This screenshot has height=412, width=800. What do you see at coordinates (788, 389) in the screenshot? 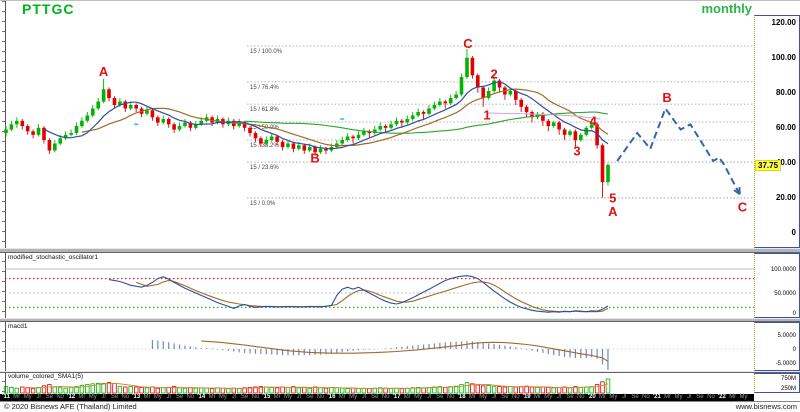
I see `axis-tick-label: 250M` at bounding box center [788, 389].